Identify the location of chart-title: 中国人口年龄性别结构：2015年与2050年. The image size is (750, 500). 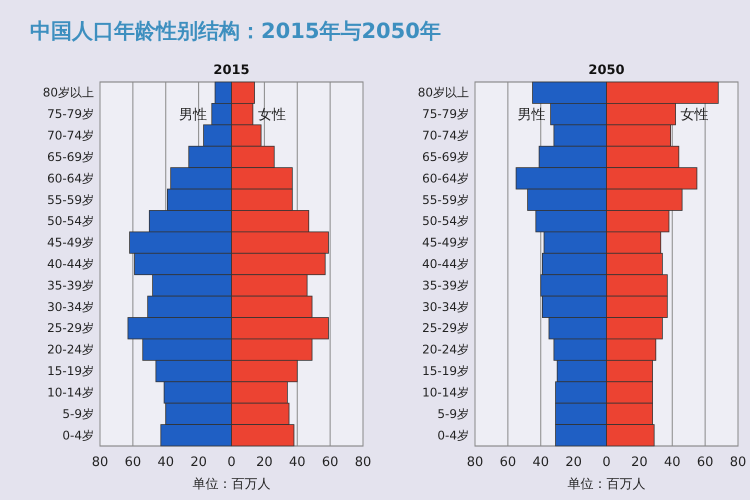
(235, 31).